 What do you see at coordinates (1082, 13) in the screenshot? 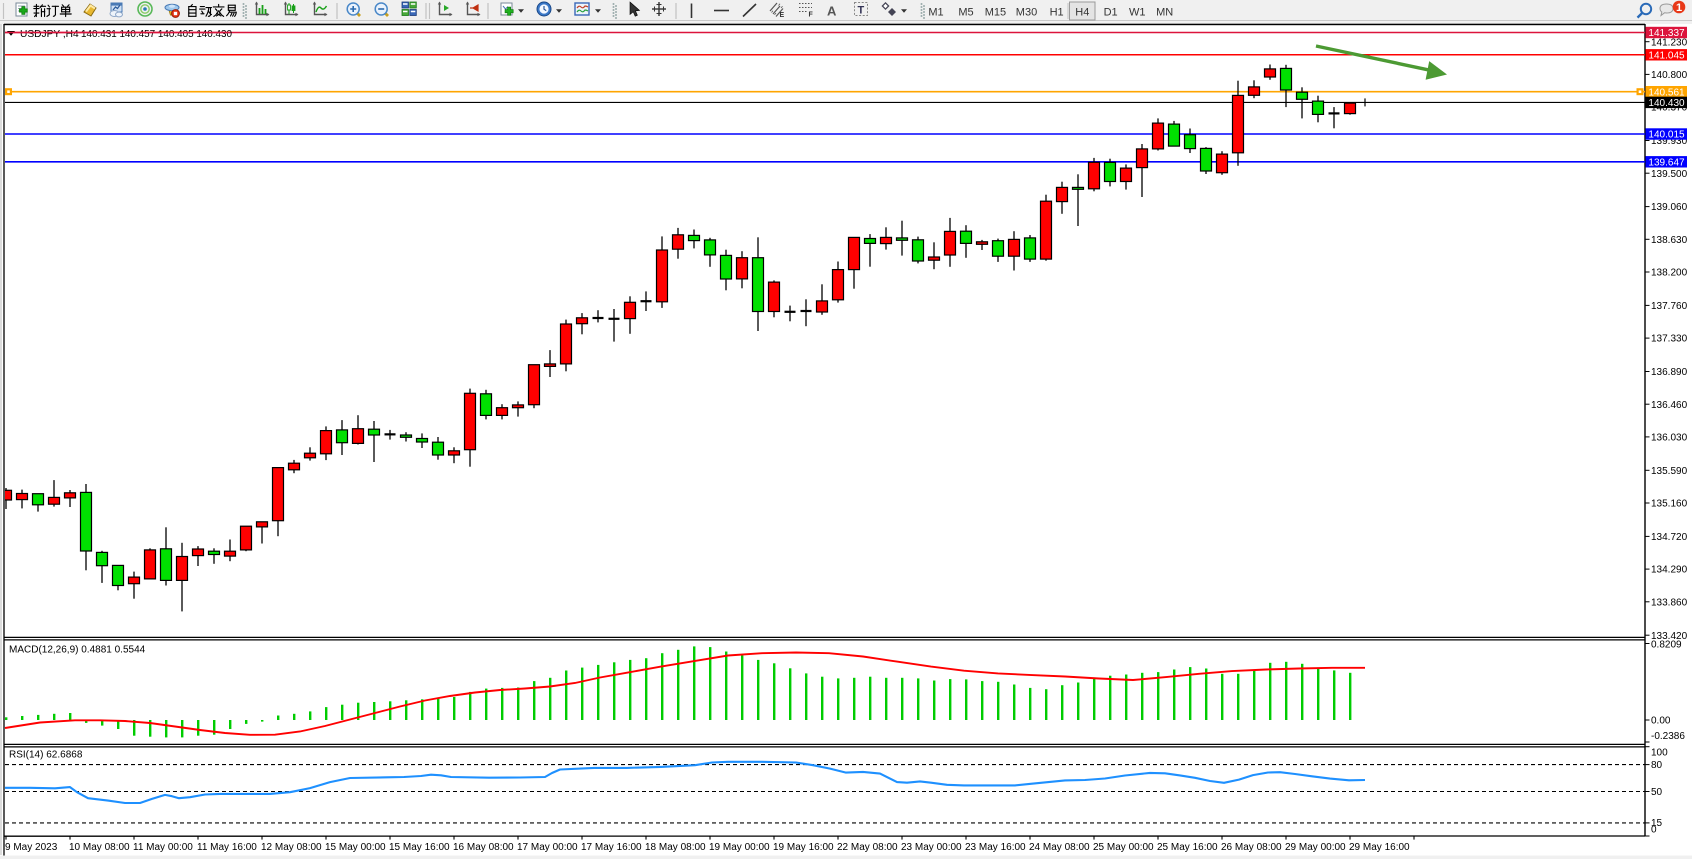
I see `svg-text: H4` at bounding box center [1082, 13].